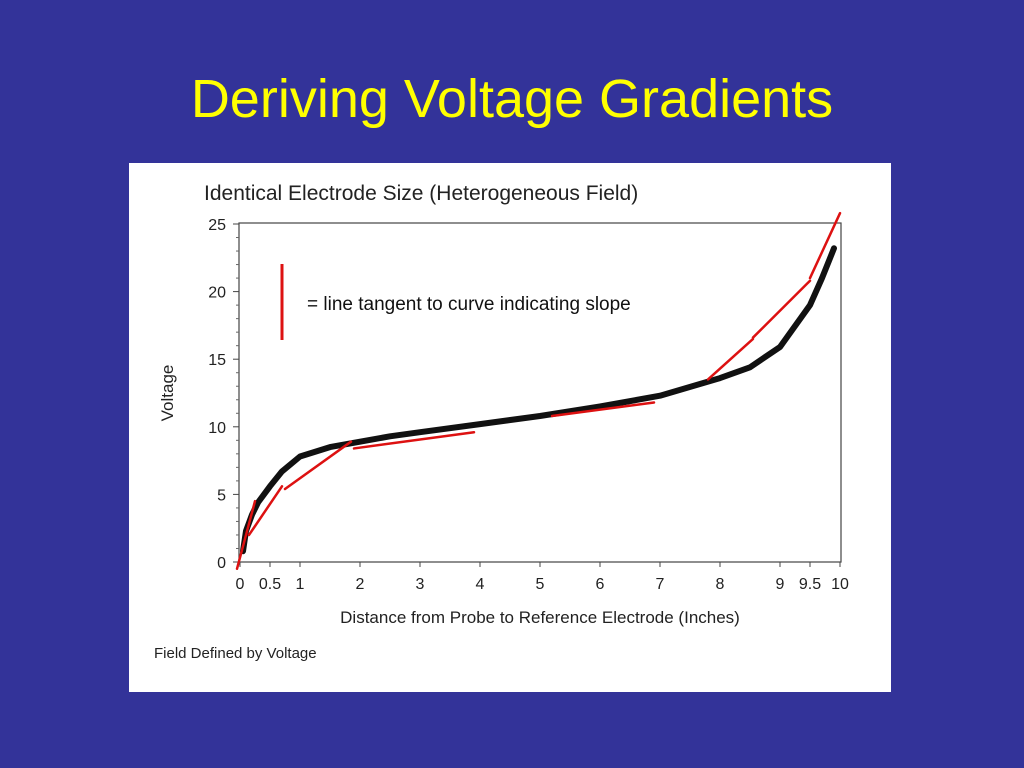  Describe the element at coordinates (235, 653) in the screenshot. I see `figure-caption: Field Defined by Voltage` at that location.